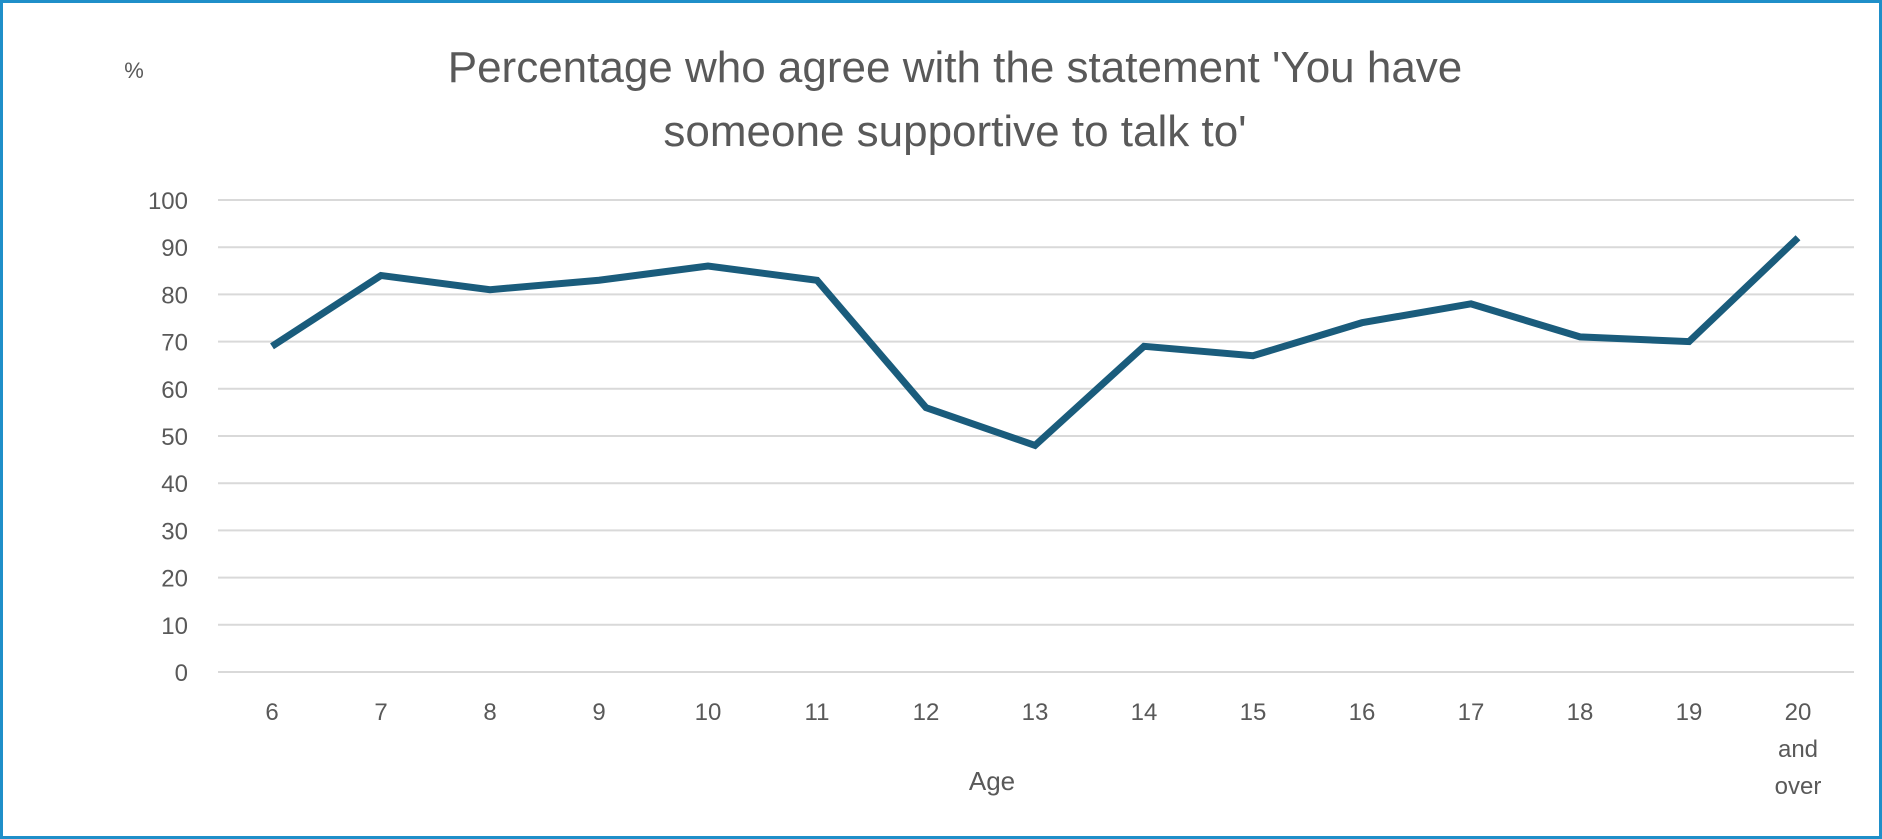  What do you see at coordinates (1043, 749) in the screenshot?
I see `x-tick-labels: 6 7 8 9 10 11 12 13 14 15 16 17 18 19 20 and over` at bounding box center [1043, 749].